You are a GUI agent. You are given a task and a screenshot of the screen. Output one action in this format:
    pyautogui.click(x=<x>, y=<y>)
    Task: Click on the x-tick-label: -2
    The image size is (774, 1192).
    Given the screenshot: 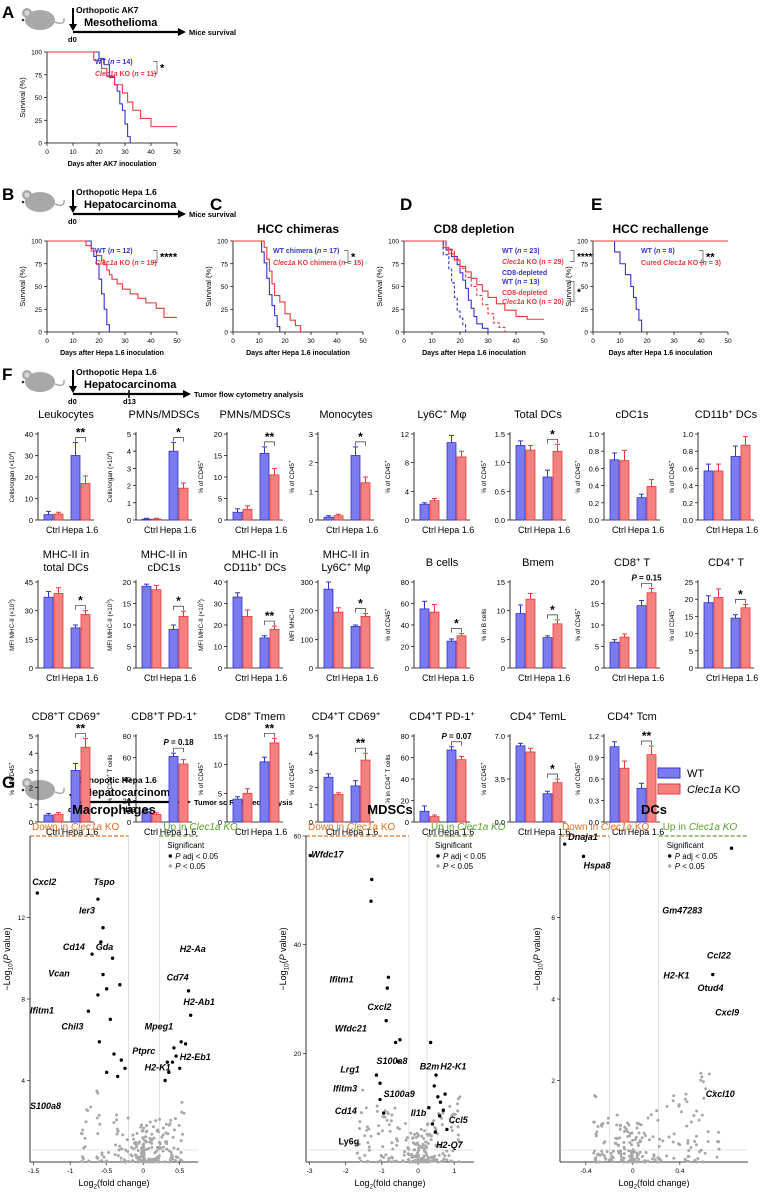 What is the action you would take?
    pyautogui.click(x=346, y=1171)
    